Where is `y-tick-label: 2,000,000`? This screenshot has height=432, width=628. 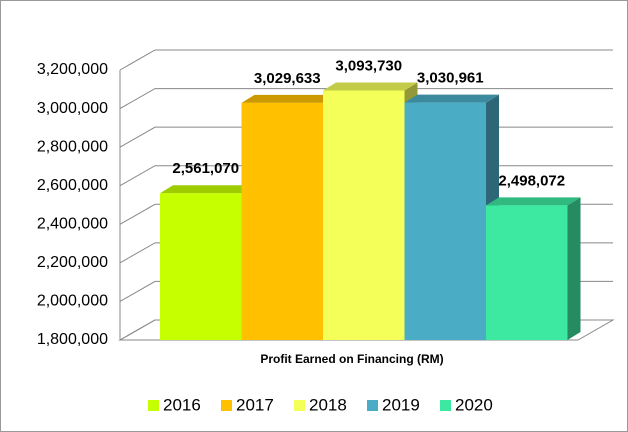
y-tick-label: 2,000,000 is located at coordinates (72, 301).